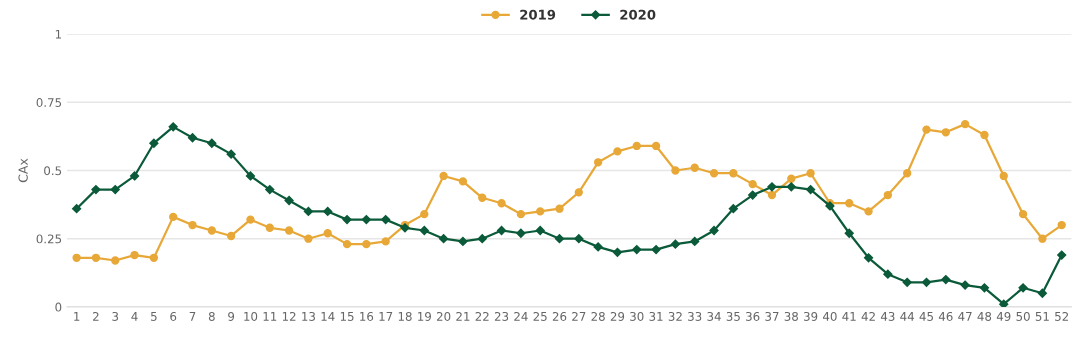  What do you see at coordinates (49, 239) in the screenshot?
I see `y-tick-label: 0.25` at bounding box center [49, 239].